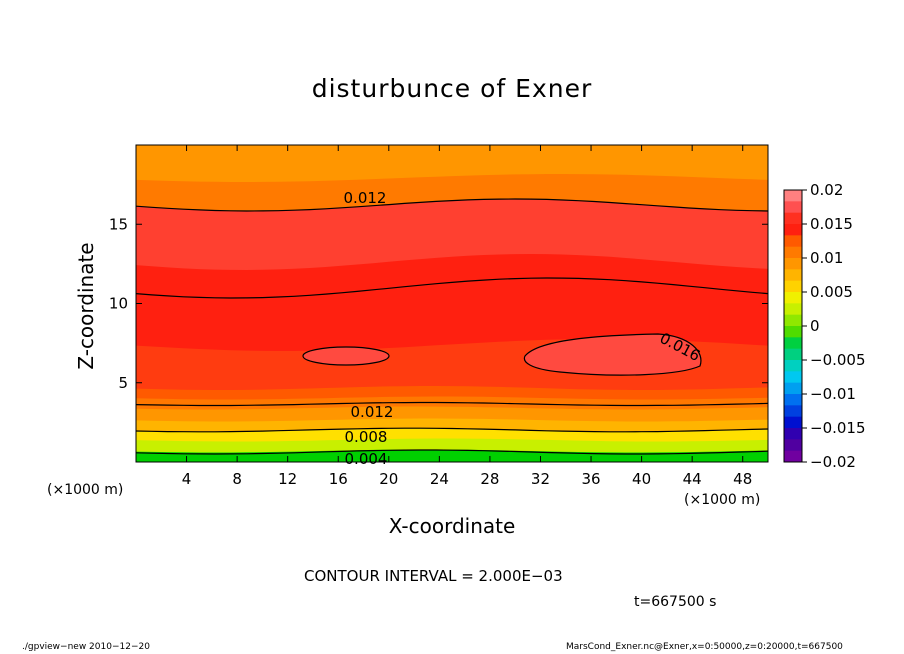 Image resolution: width=904 pixels, height=654 pixels. Describe the element at coordinates (366, 437) in the screenshot. I see `contour-label: 0.008` at that location.